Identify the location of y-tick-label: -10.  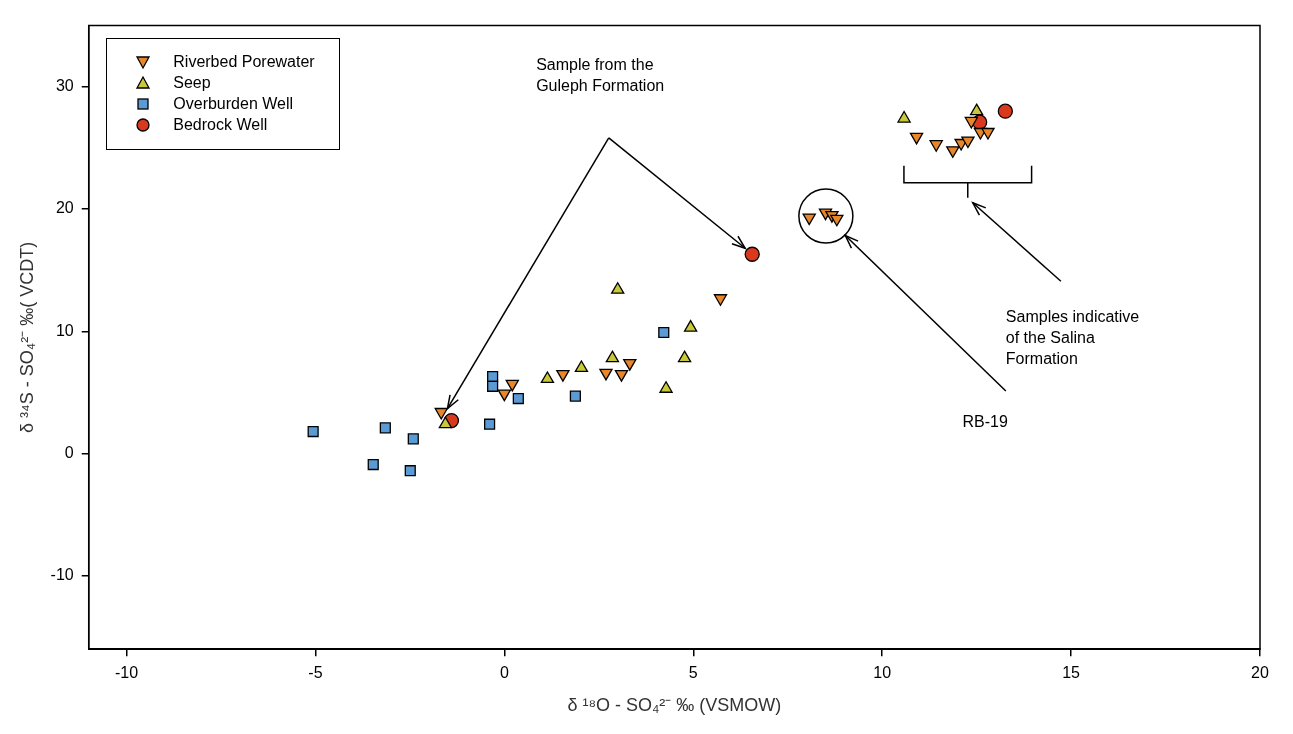
(62, 575).